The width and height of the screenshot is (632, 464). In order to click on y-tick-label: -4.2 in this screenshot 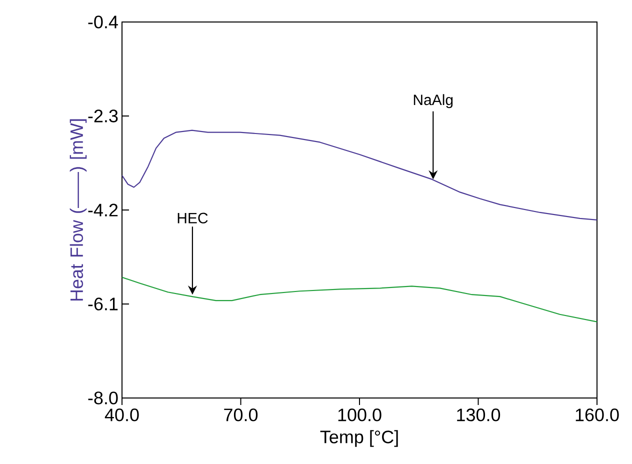, I will do `click(103, 210)`.